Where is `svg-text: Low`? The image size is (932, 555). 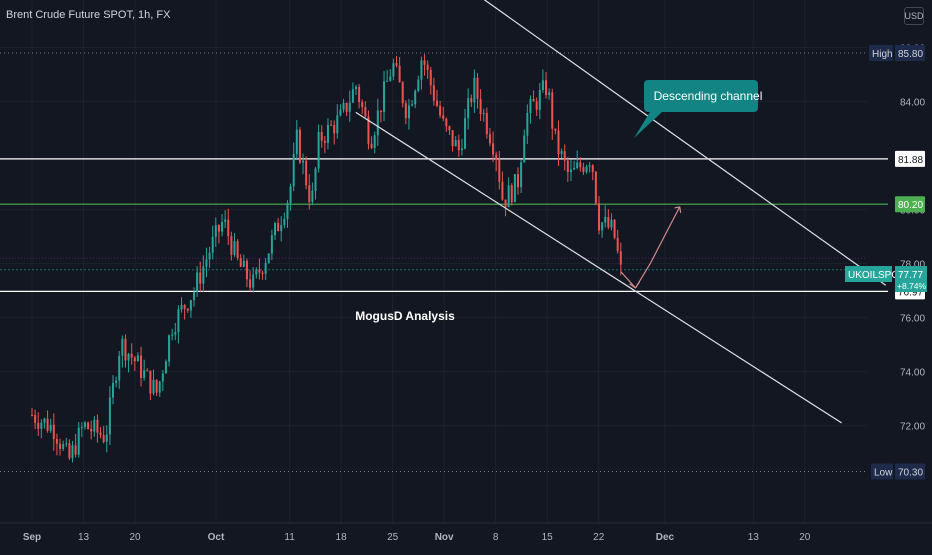
svg-text: Low is located at coordinates (883, 473).